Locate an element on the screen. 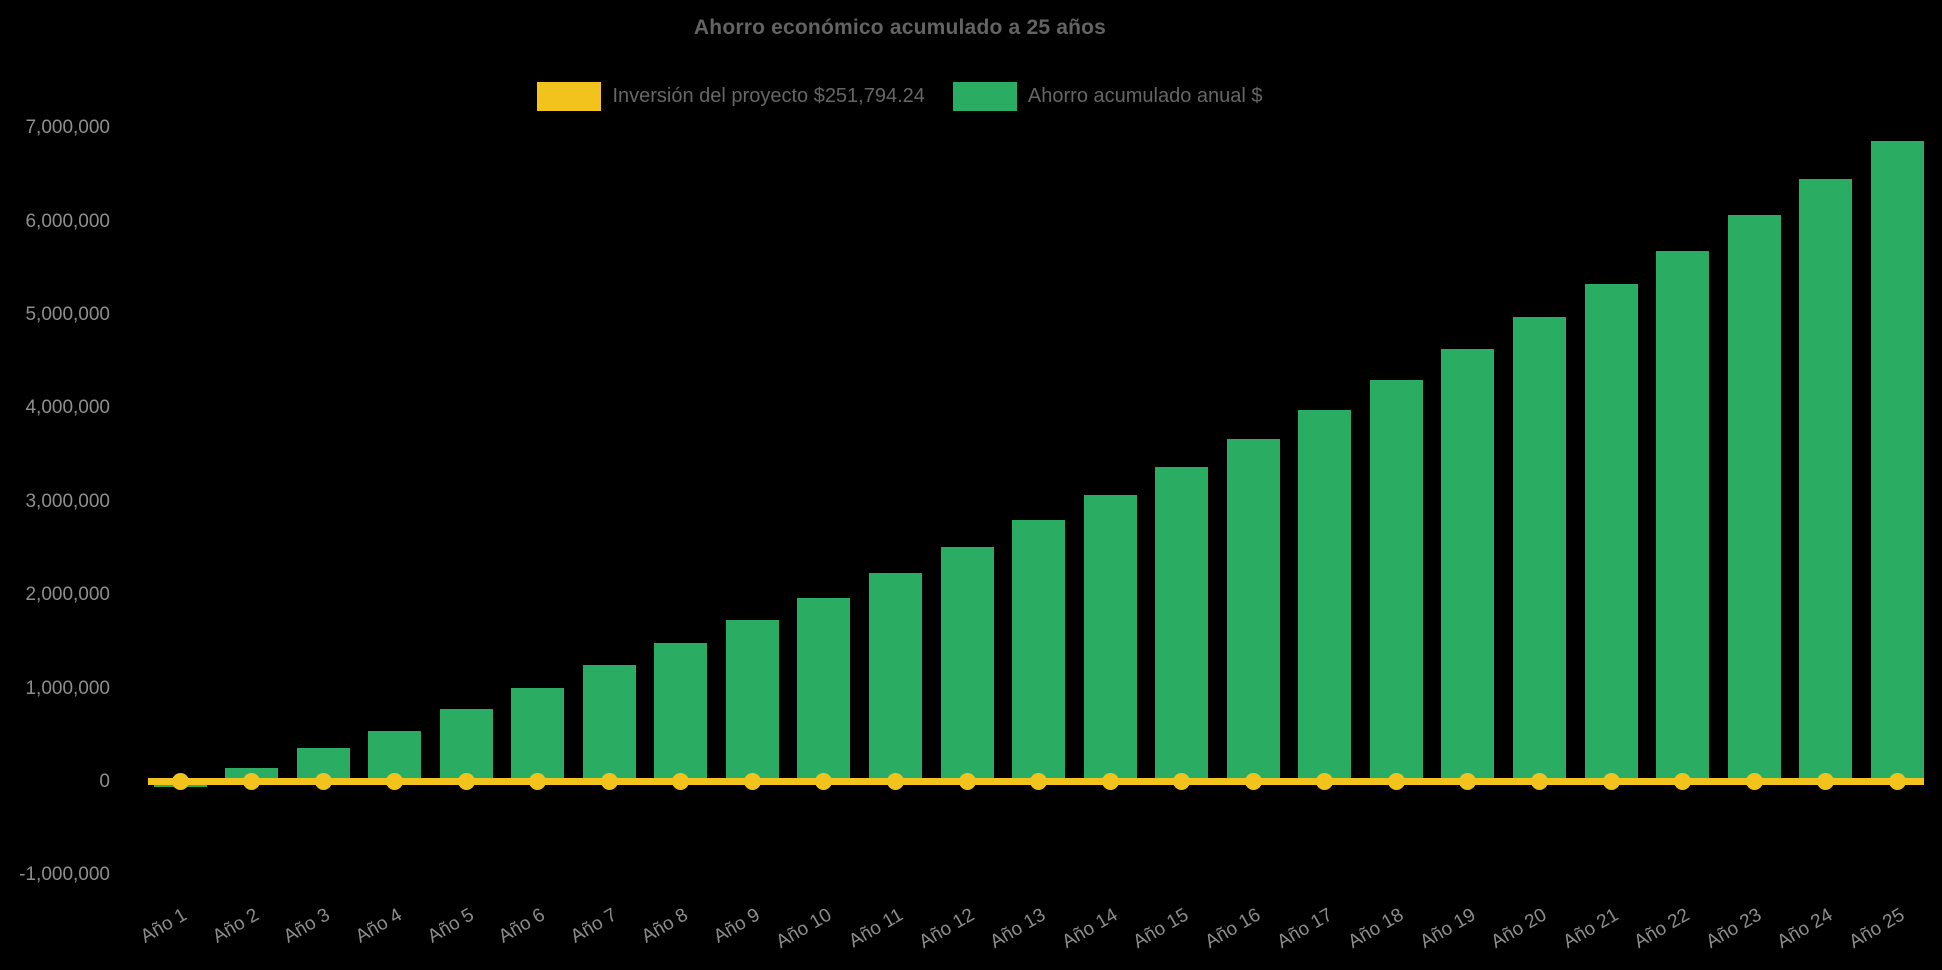 This screenshot has height=970, width=1942. bar-año-6 is located at coordinates (538, 734).